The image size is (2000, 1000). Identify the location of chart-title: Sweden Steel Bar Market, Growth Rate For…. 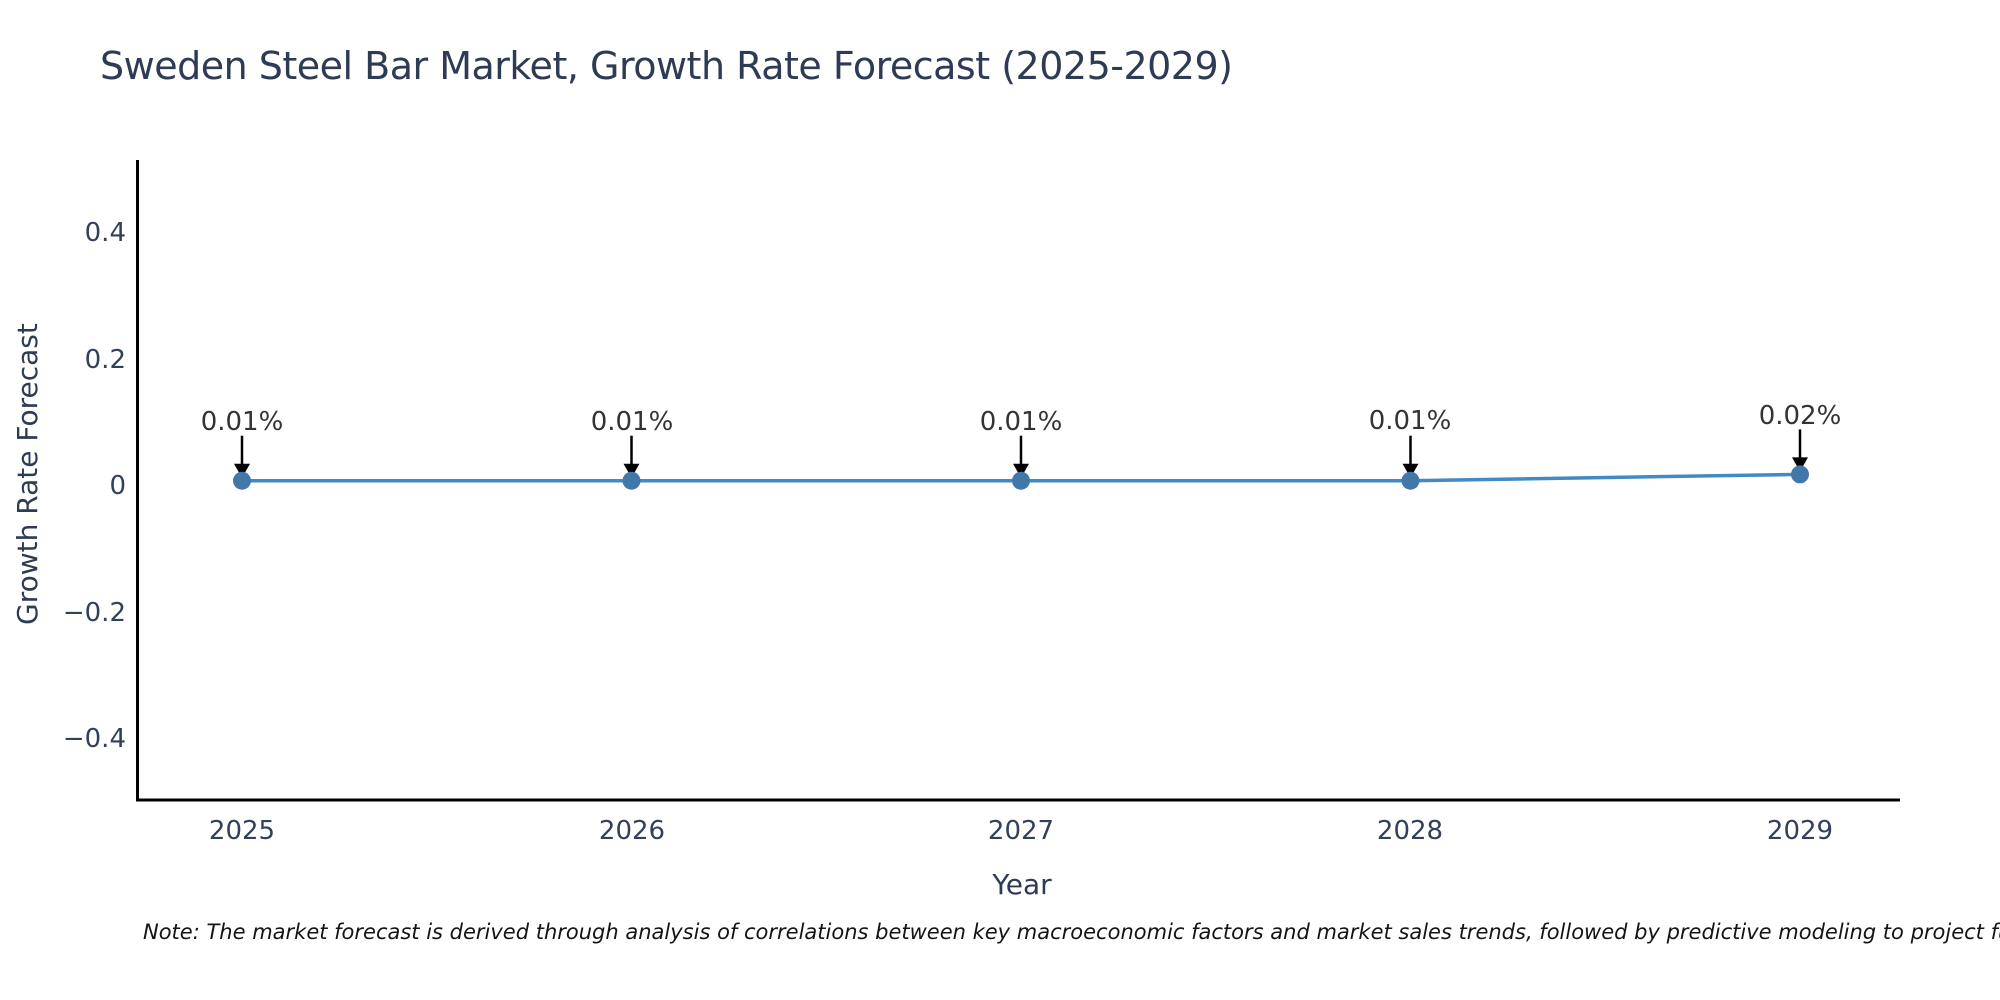
(666, 66).